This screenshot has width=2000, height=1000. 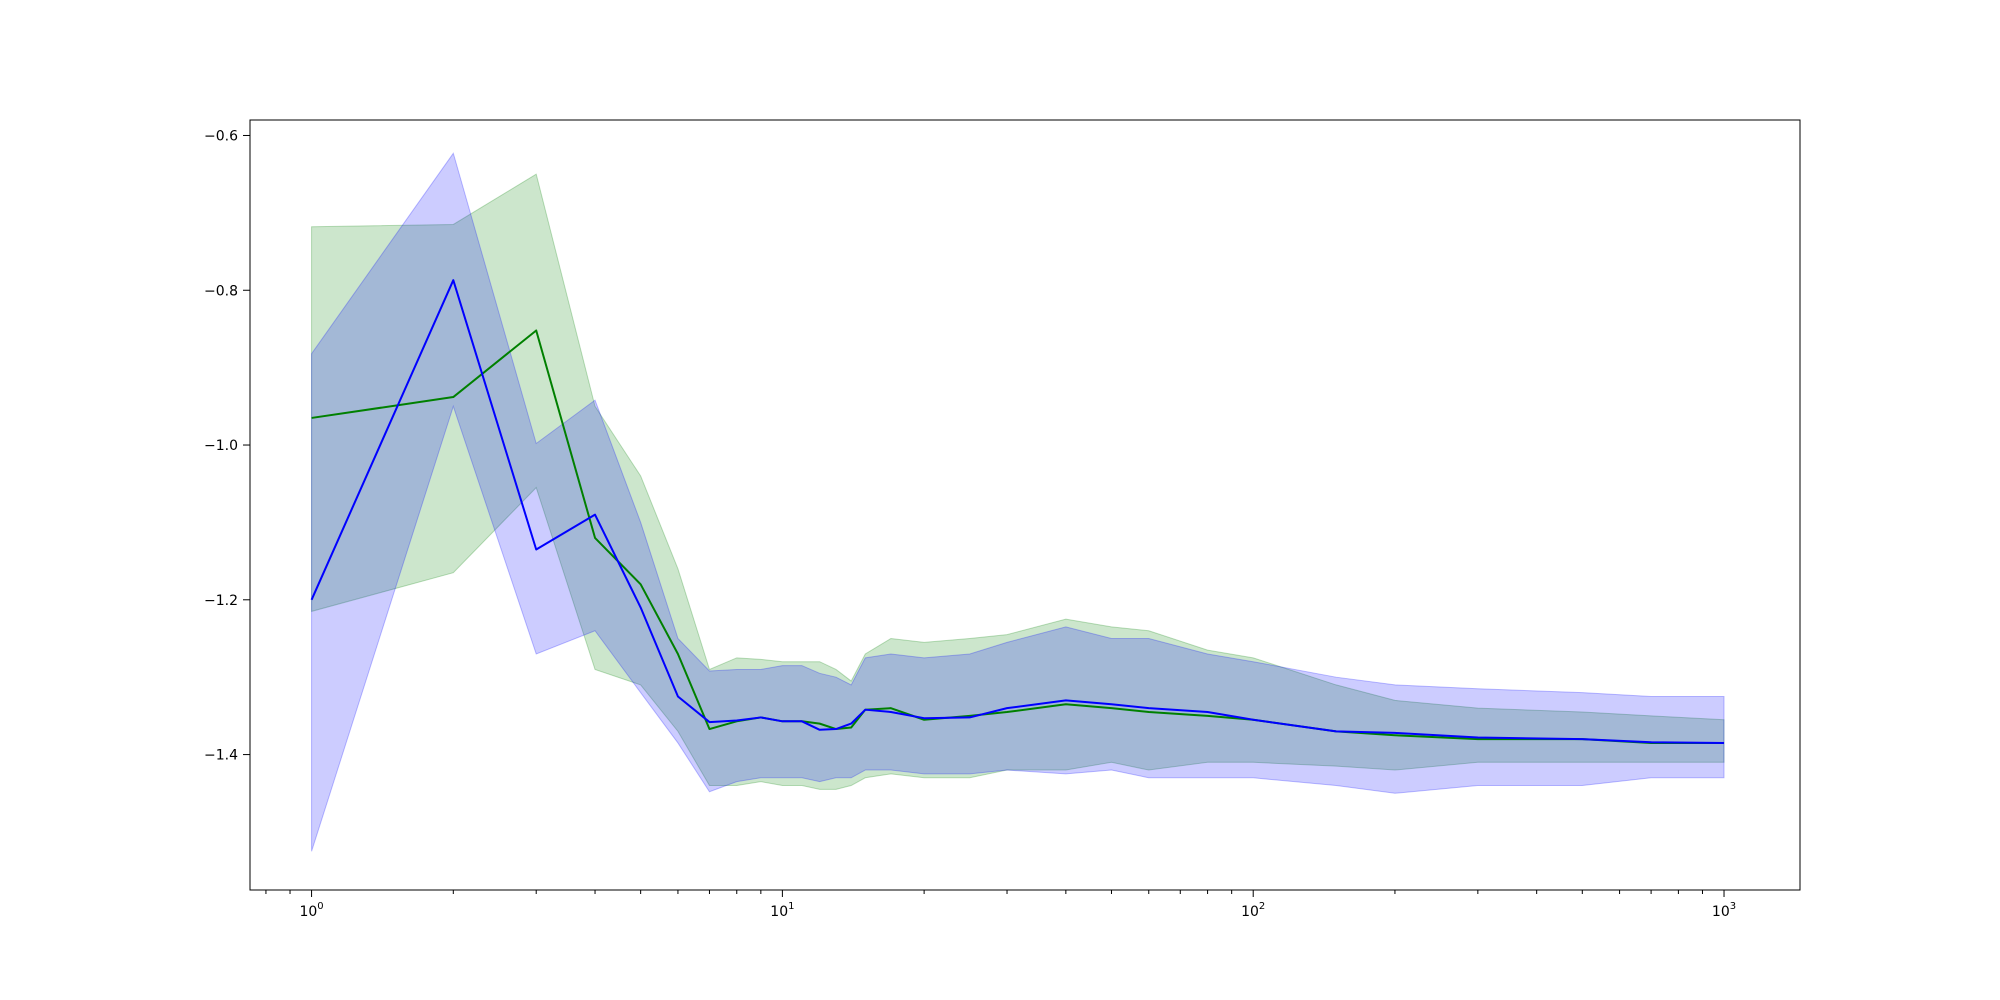 What do you see at coordinates (782, 910) in the screenshot?
I see `x-tick-label: 10¹` at bounding box center [782, 910].